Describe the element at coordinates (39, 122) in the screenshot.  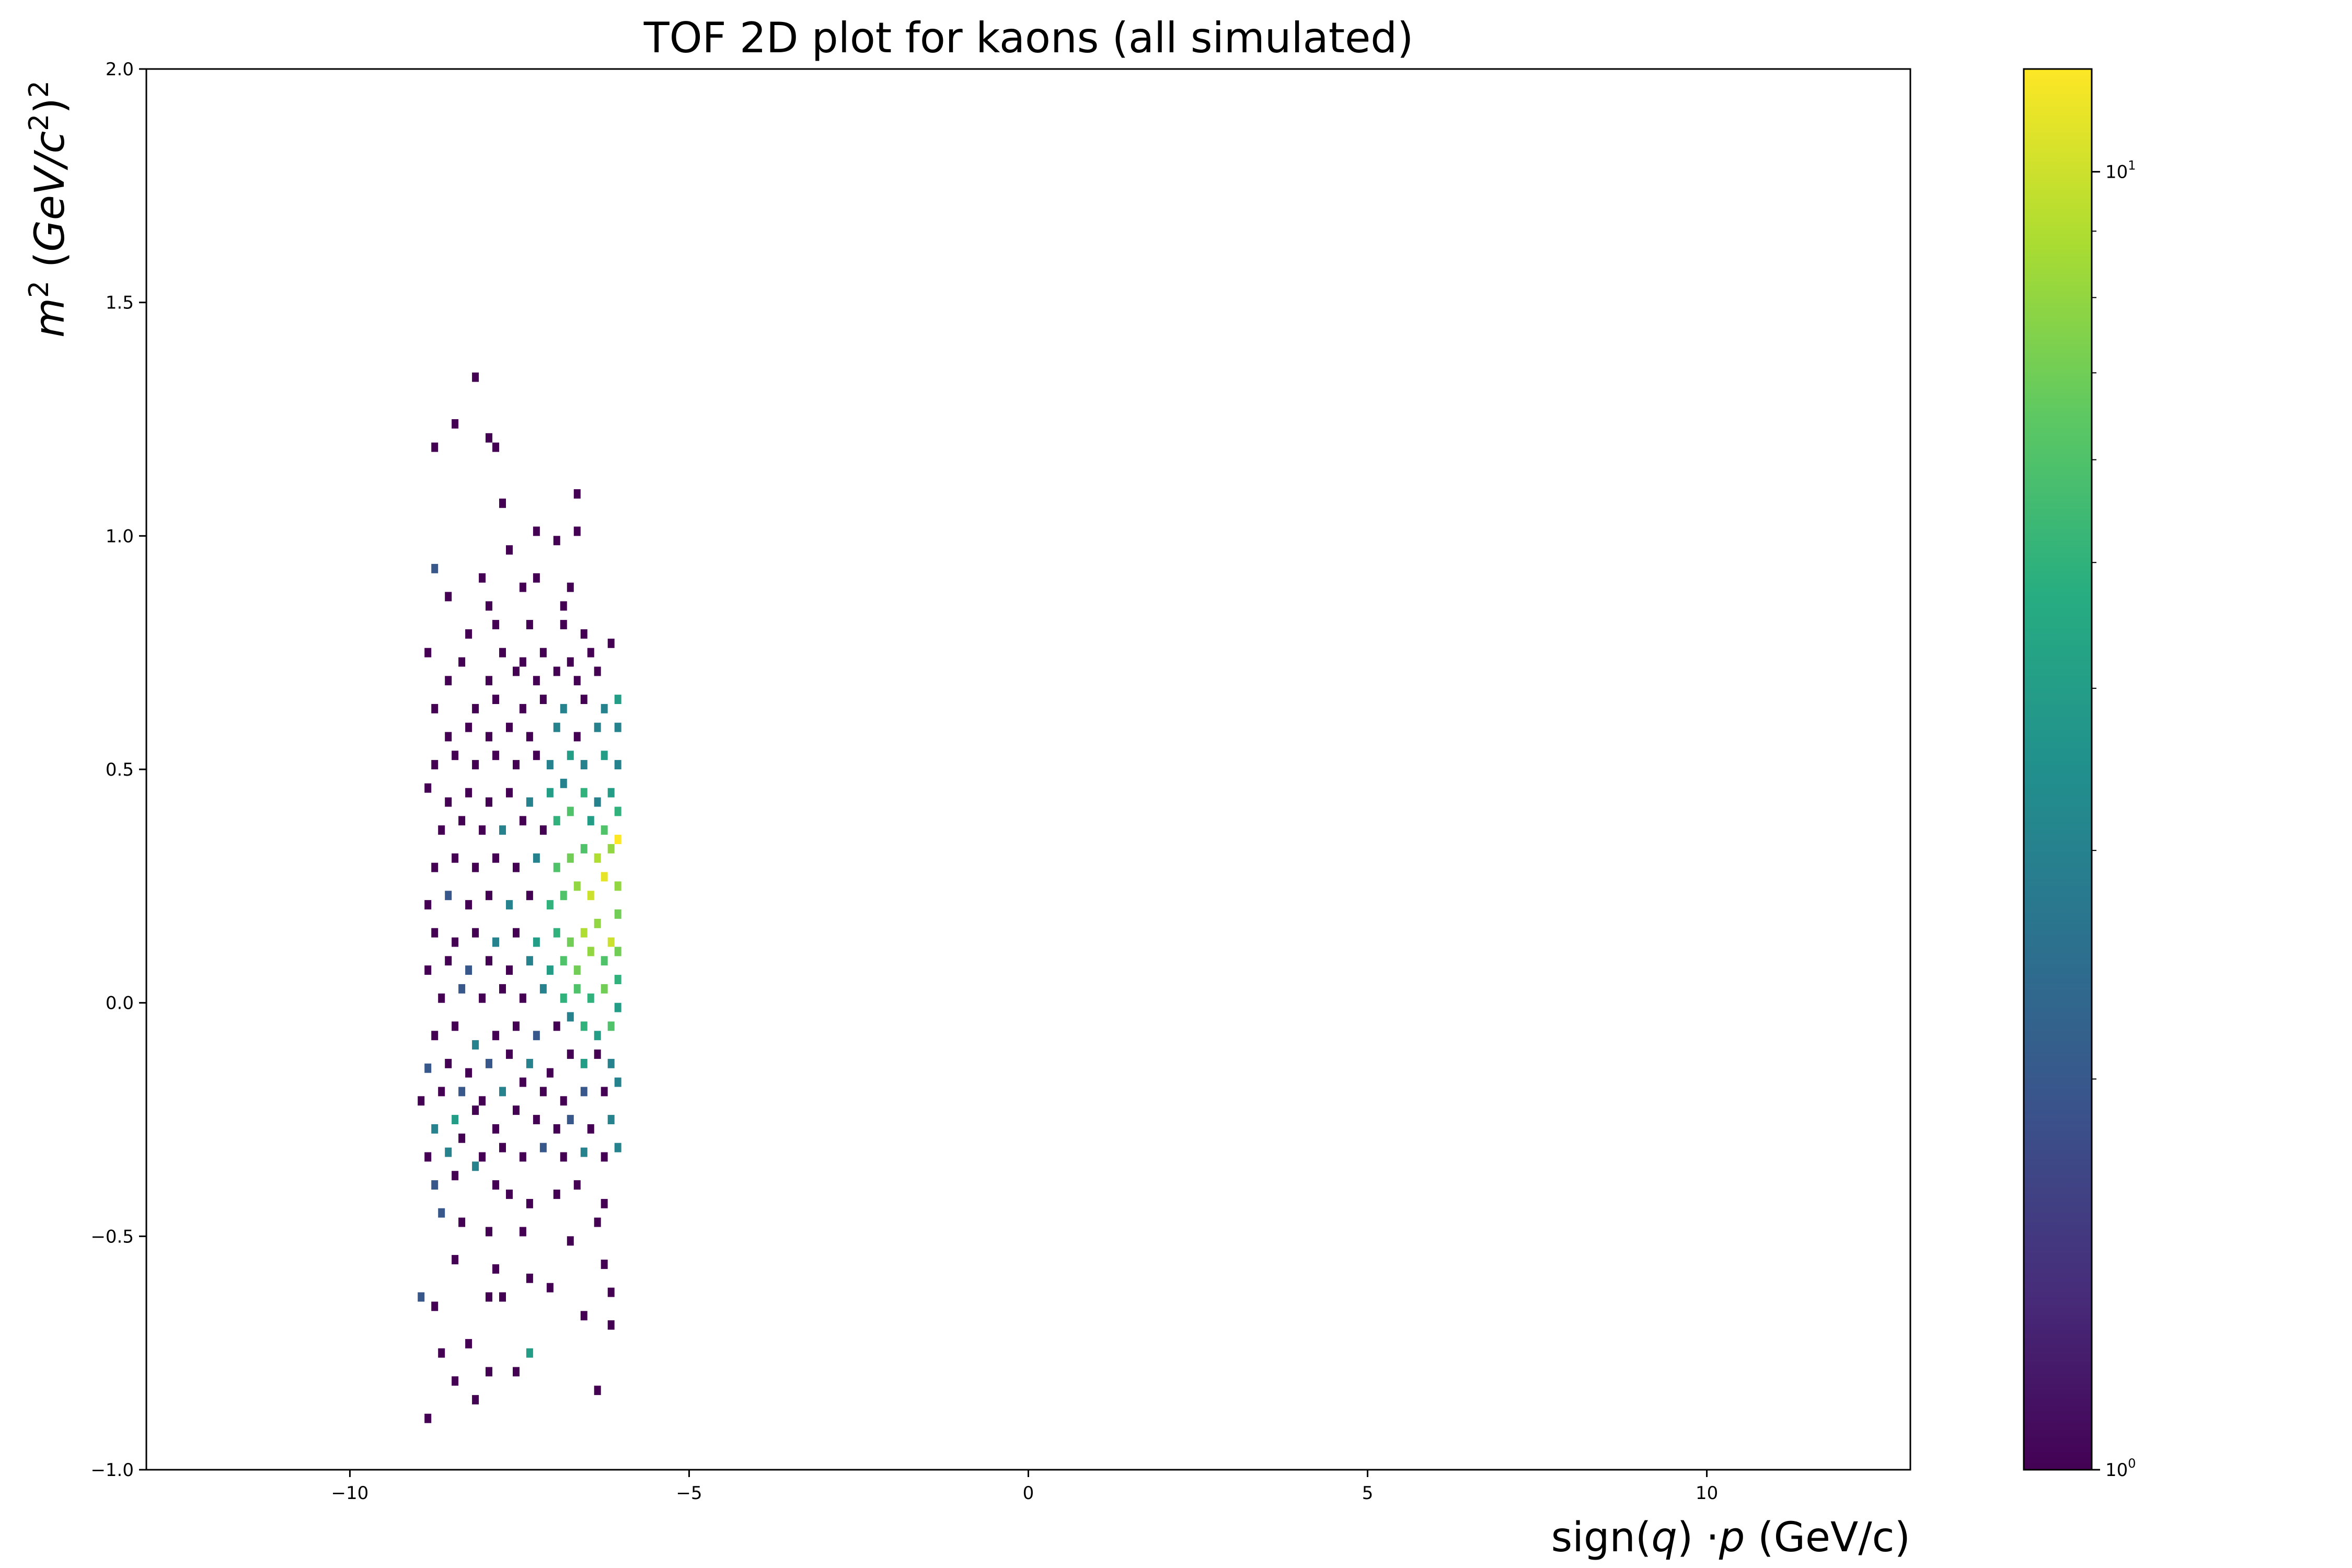
I see `y-label-inner-sup: 2` at that location.